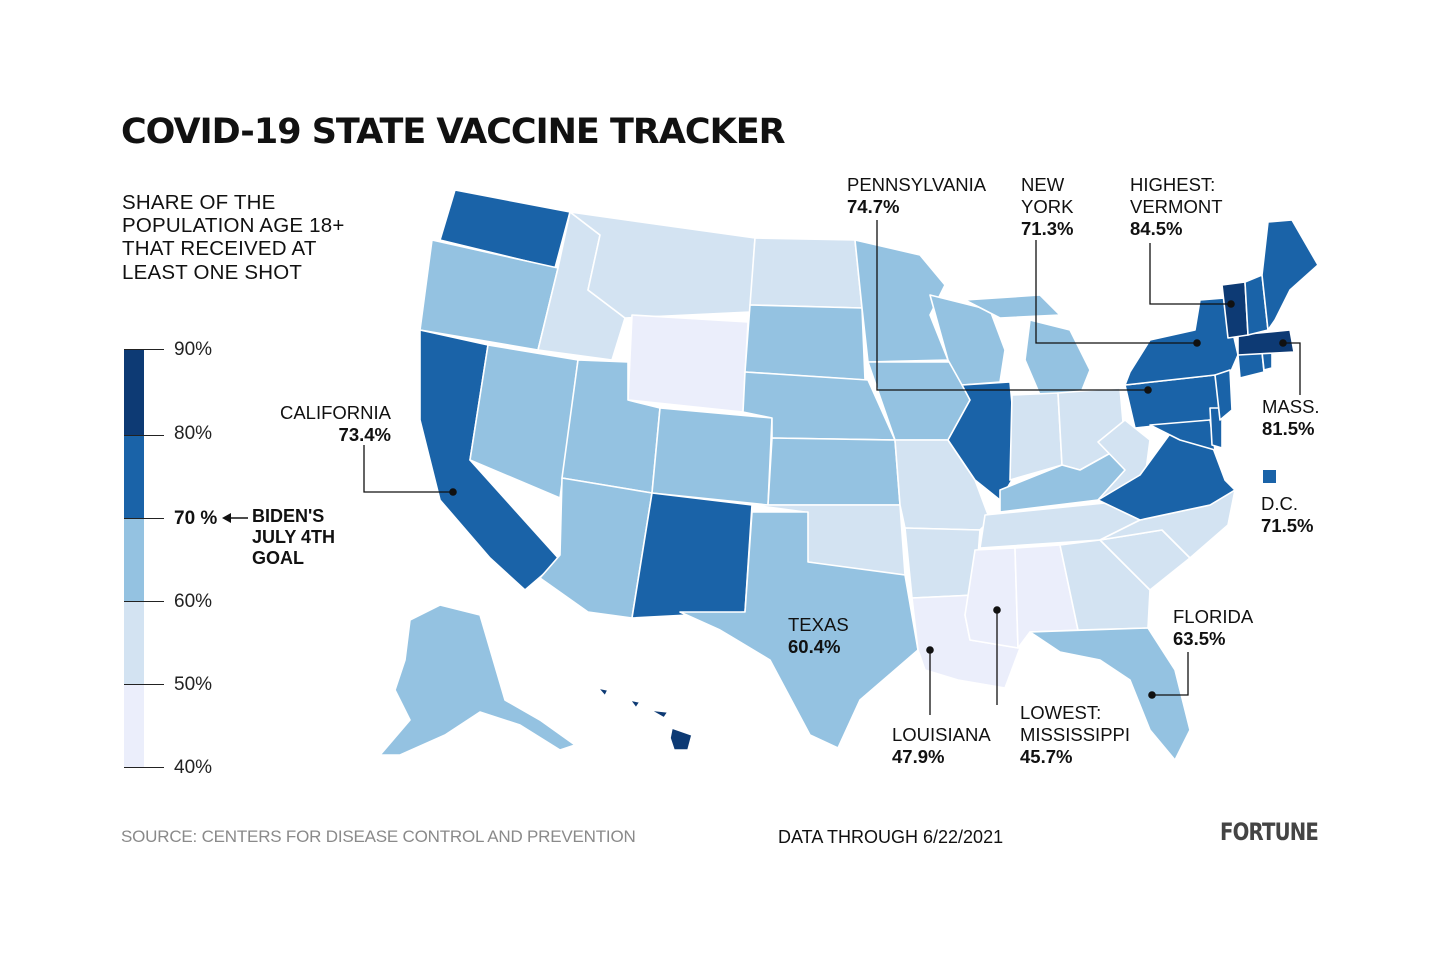 The image size is (1439, 960). What do you see at coordinates (916, 196) in the screenshot?
I see `callout-pennsylvania: PENNSYLVANIA 74.7%` at bounding box center [916, 196].